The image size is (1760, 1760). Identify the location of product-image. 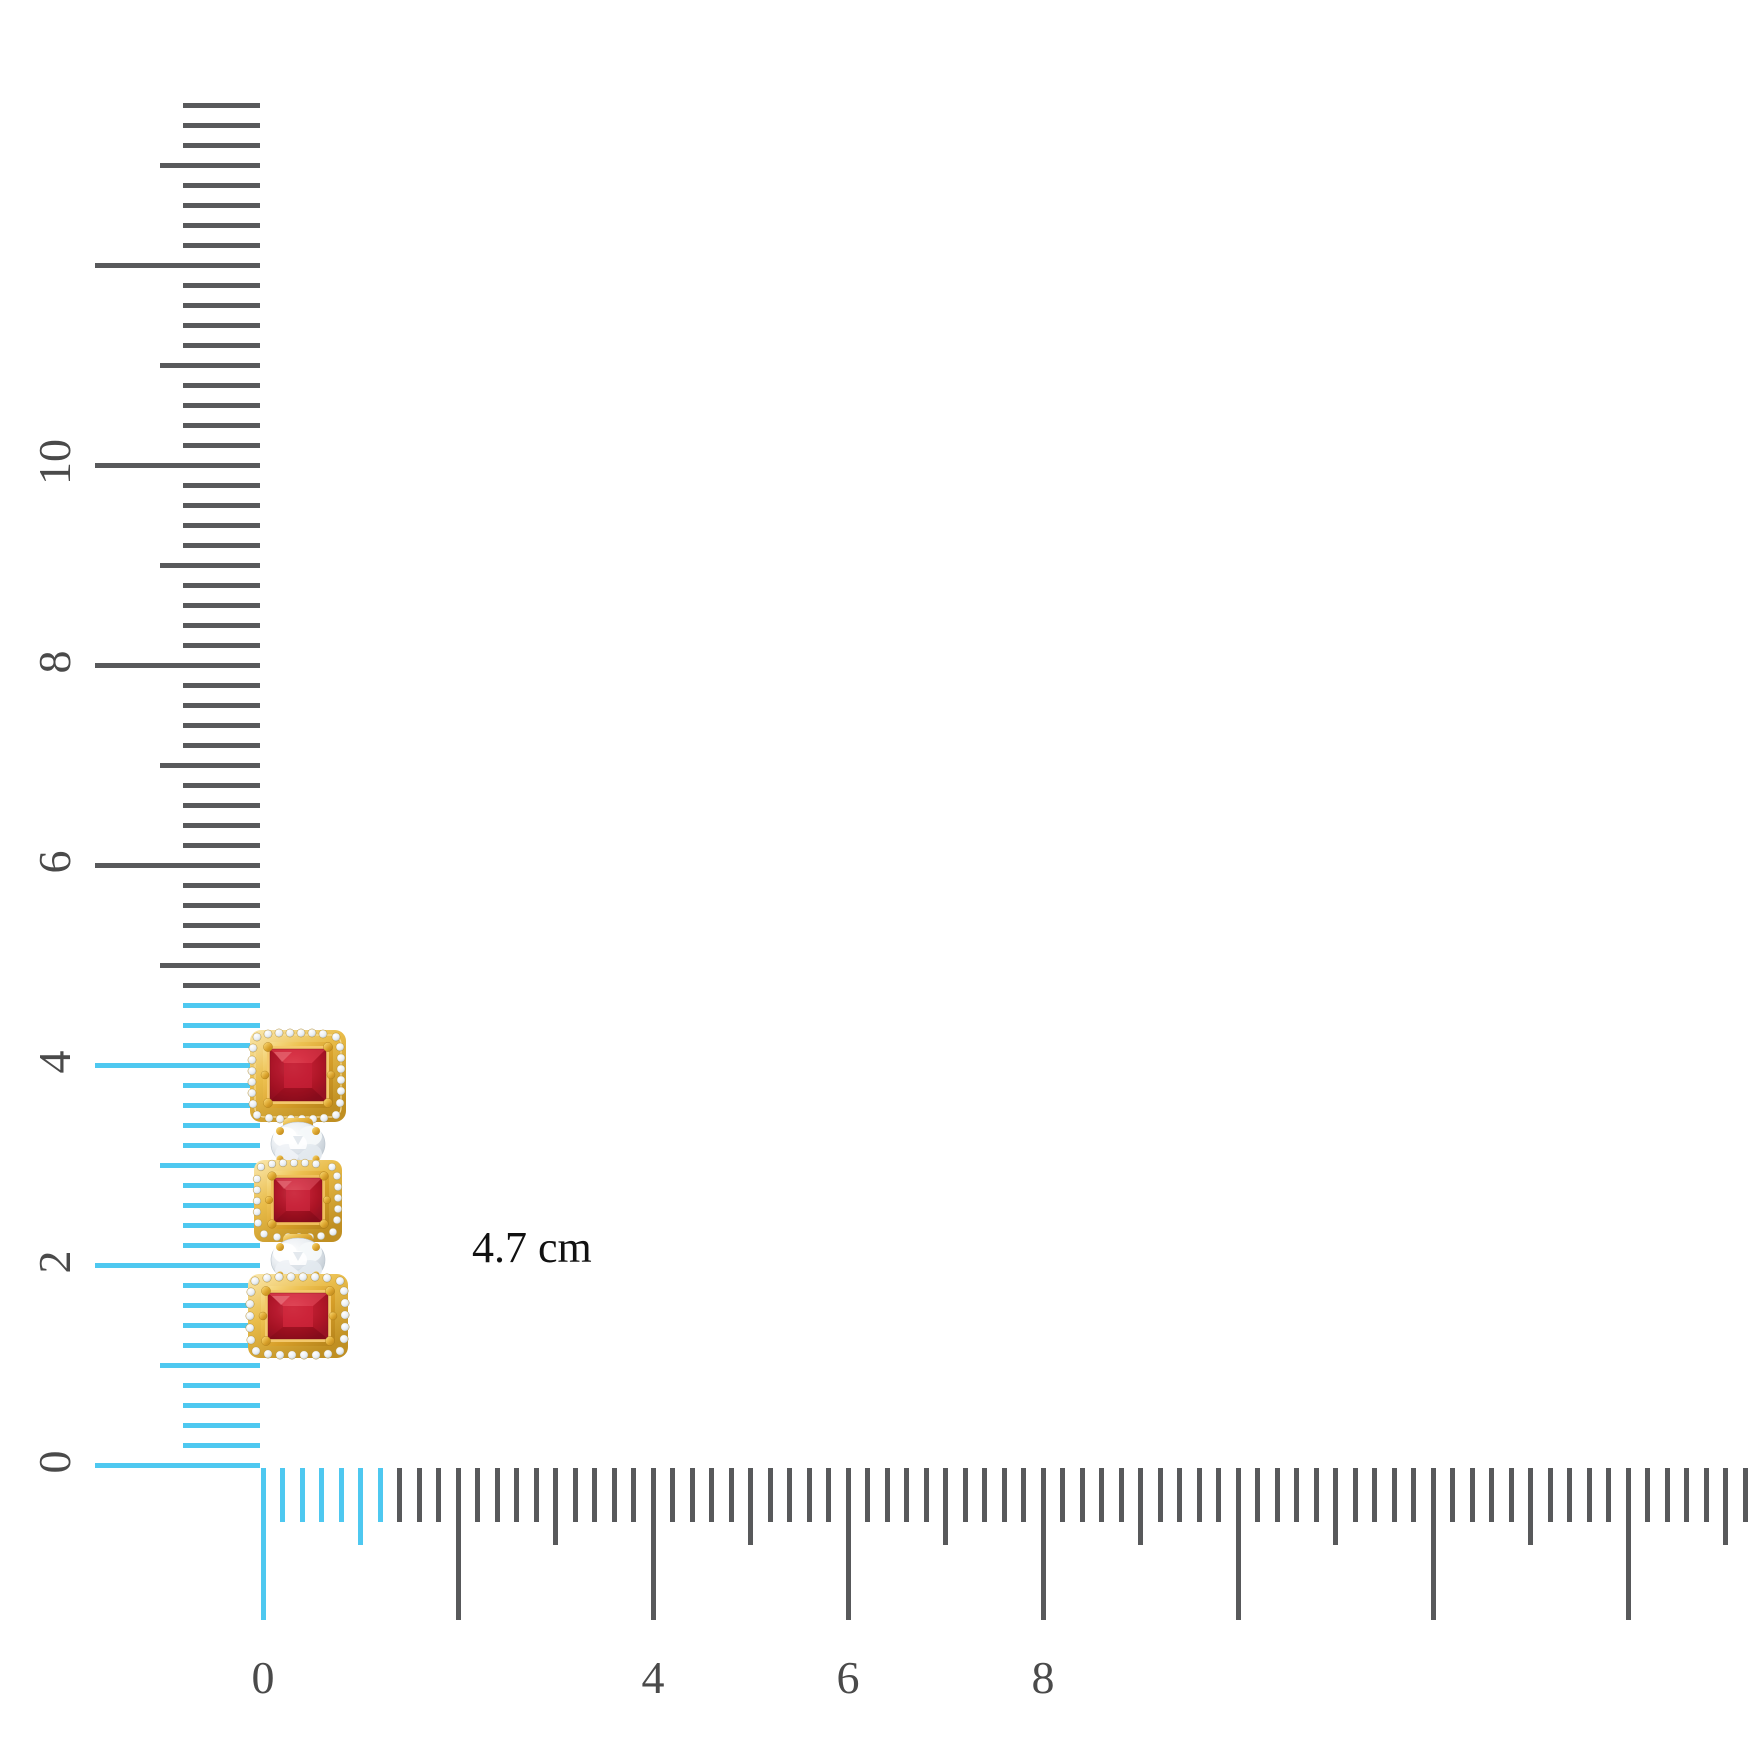
(298, 1190).